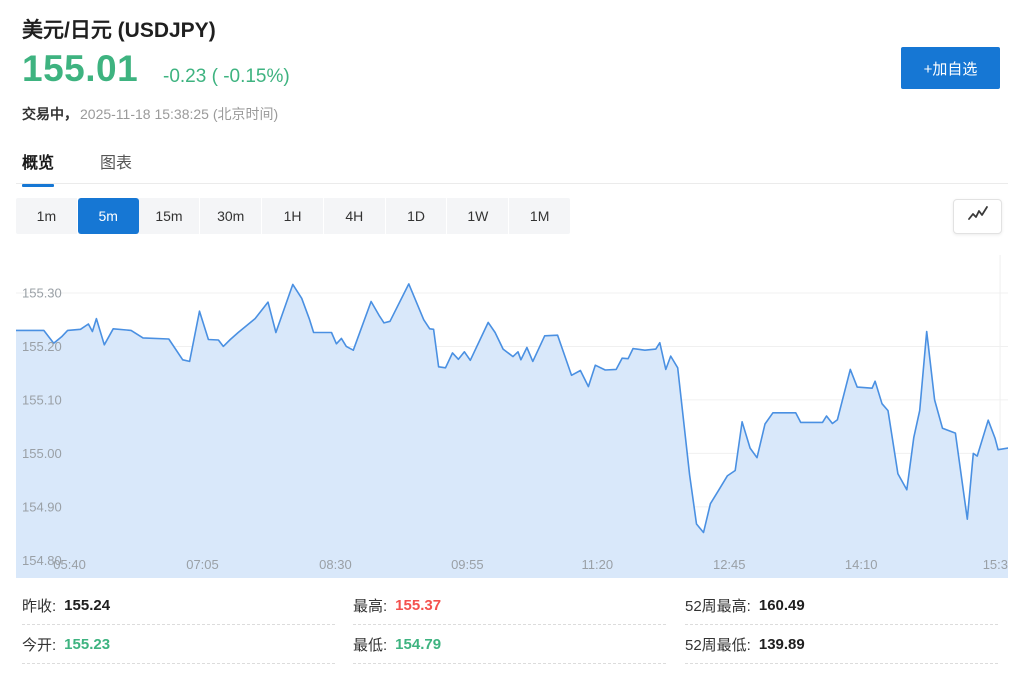 This screenshot has height=697, width=1024. Describe the element at coordinates (335, 564) in the screenshot. I see `x-axis-label: 08:30` at that location.